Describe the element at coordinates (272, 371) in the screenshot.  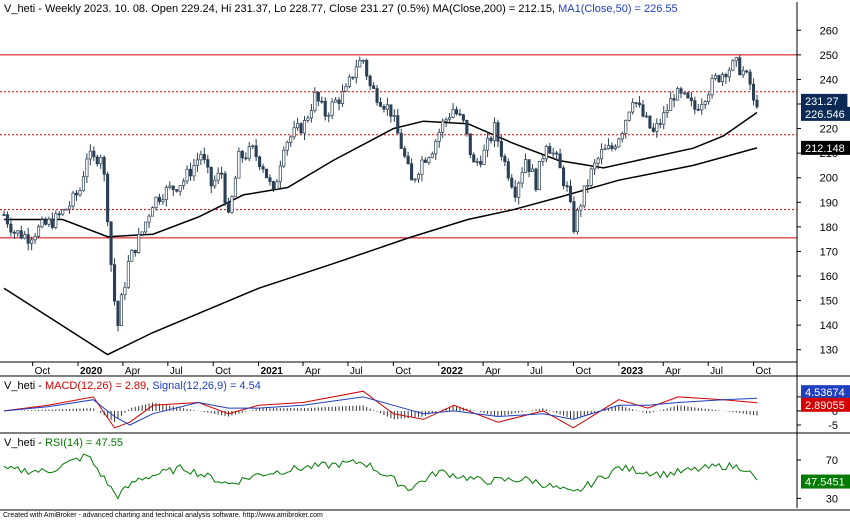
I see `x-tick-label: 2021` at that location.